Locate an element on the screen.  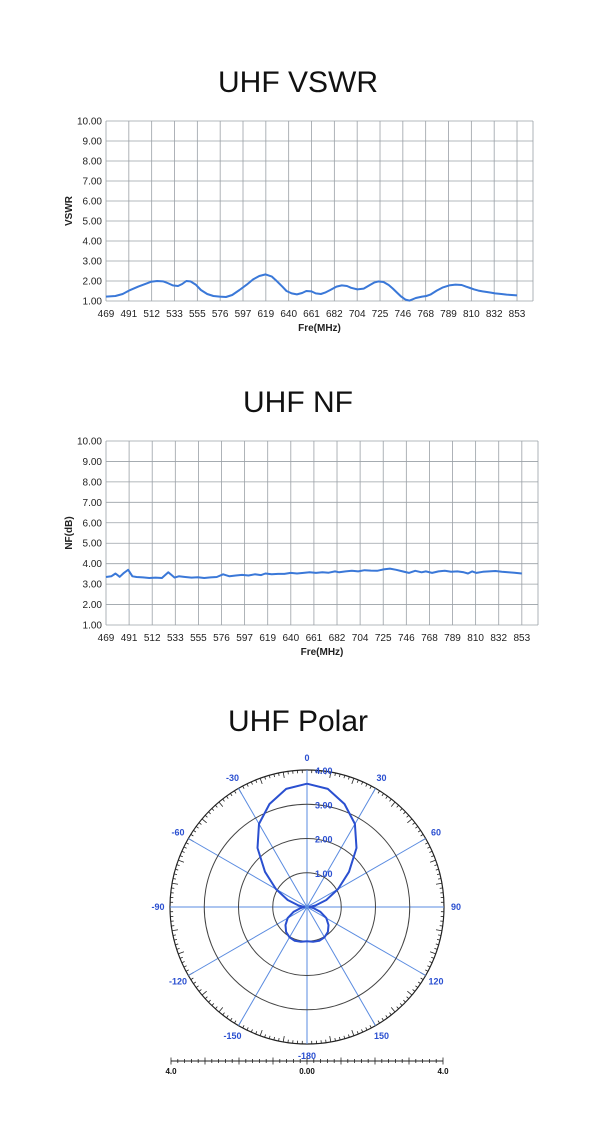
nf-xtick-label: 853 is located at coordinates (521, 638).